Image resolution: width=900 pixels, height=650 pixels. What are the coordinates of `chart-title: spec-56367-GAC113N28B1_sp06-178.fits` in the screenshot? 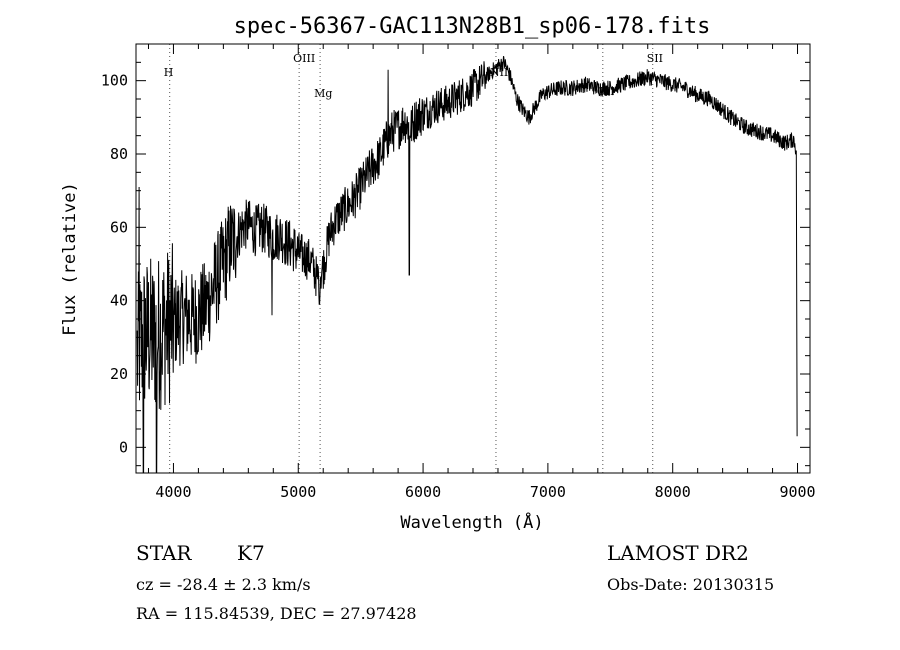 It's located at (472, 26).